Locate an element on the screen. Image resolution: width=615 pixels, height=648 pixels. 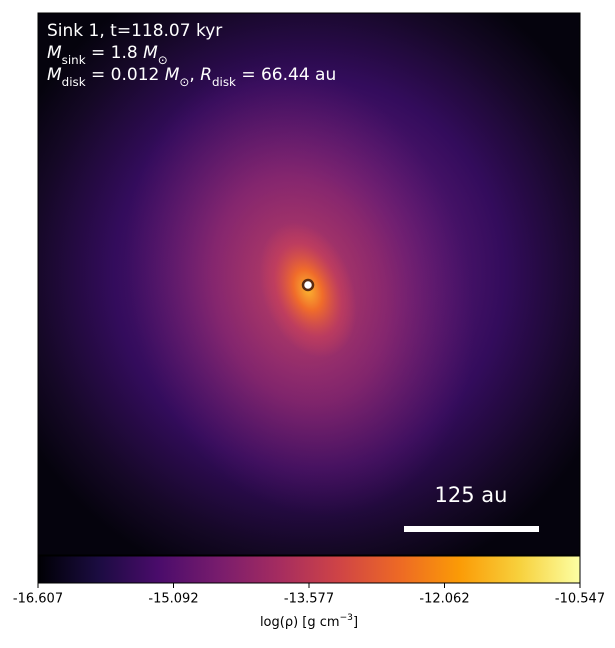
annotation: Msink = 1.8 M⊙ is located at coordinates (107, 55).